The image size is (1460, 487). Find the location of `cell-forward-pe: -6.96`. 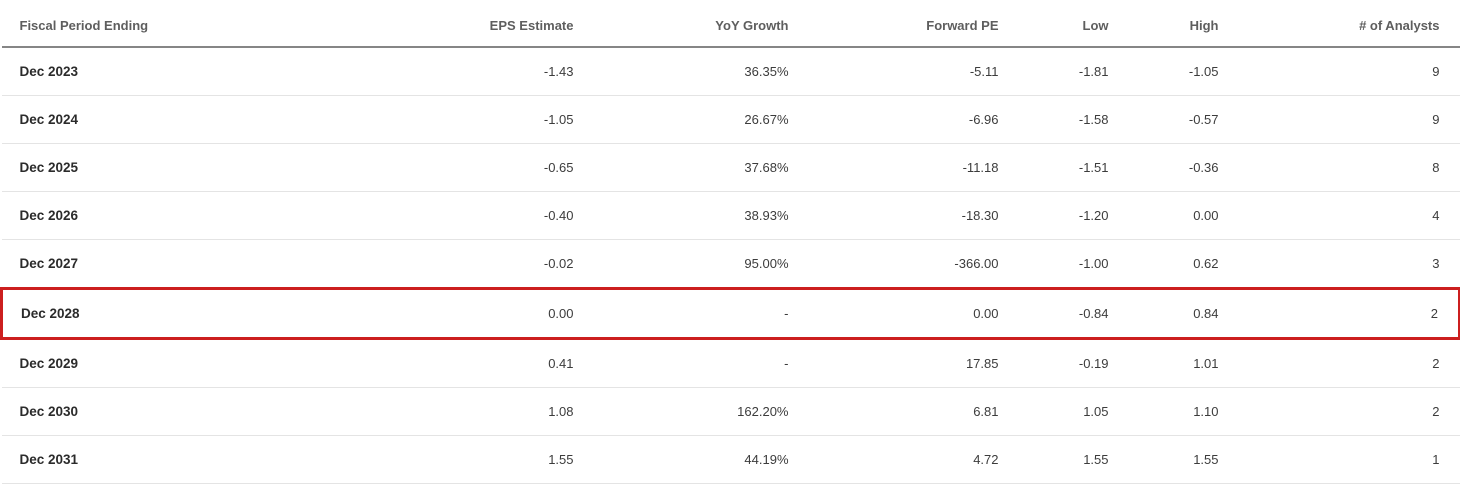

cell-forward-pe: -6.96 is located at coordinates (893, 119).